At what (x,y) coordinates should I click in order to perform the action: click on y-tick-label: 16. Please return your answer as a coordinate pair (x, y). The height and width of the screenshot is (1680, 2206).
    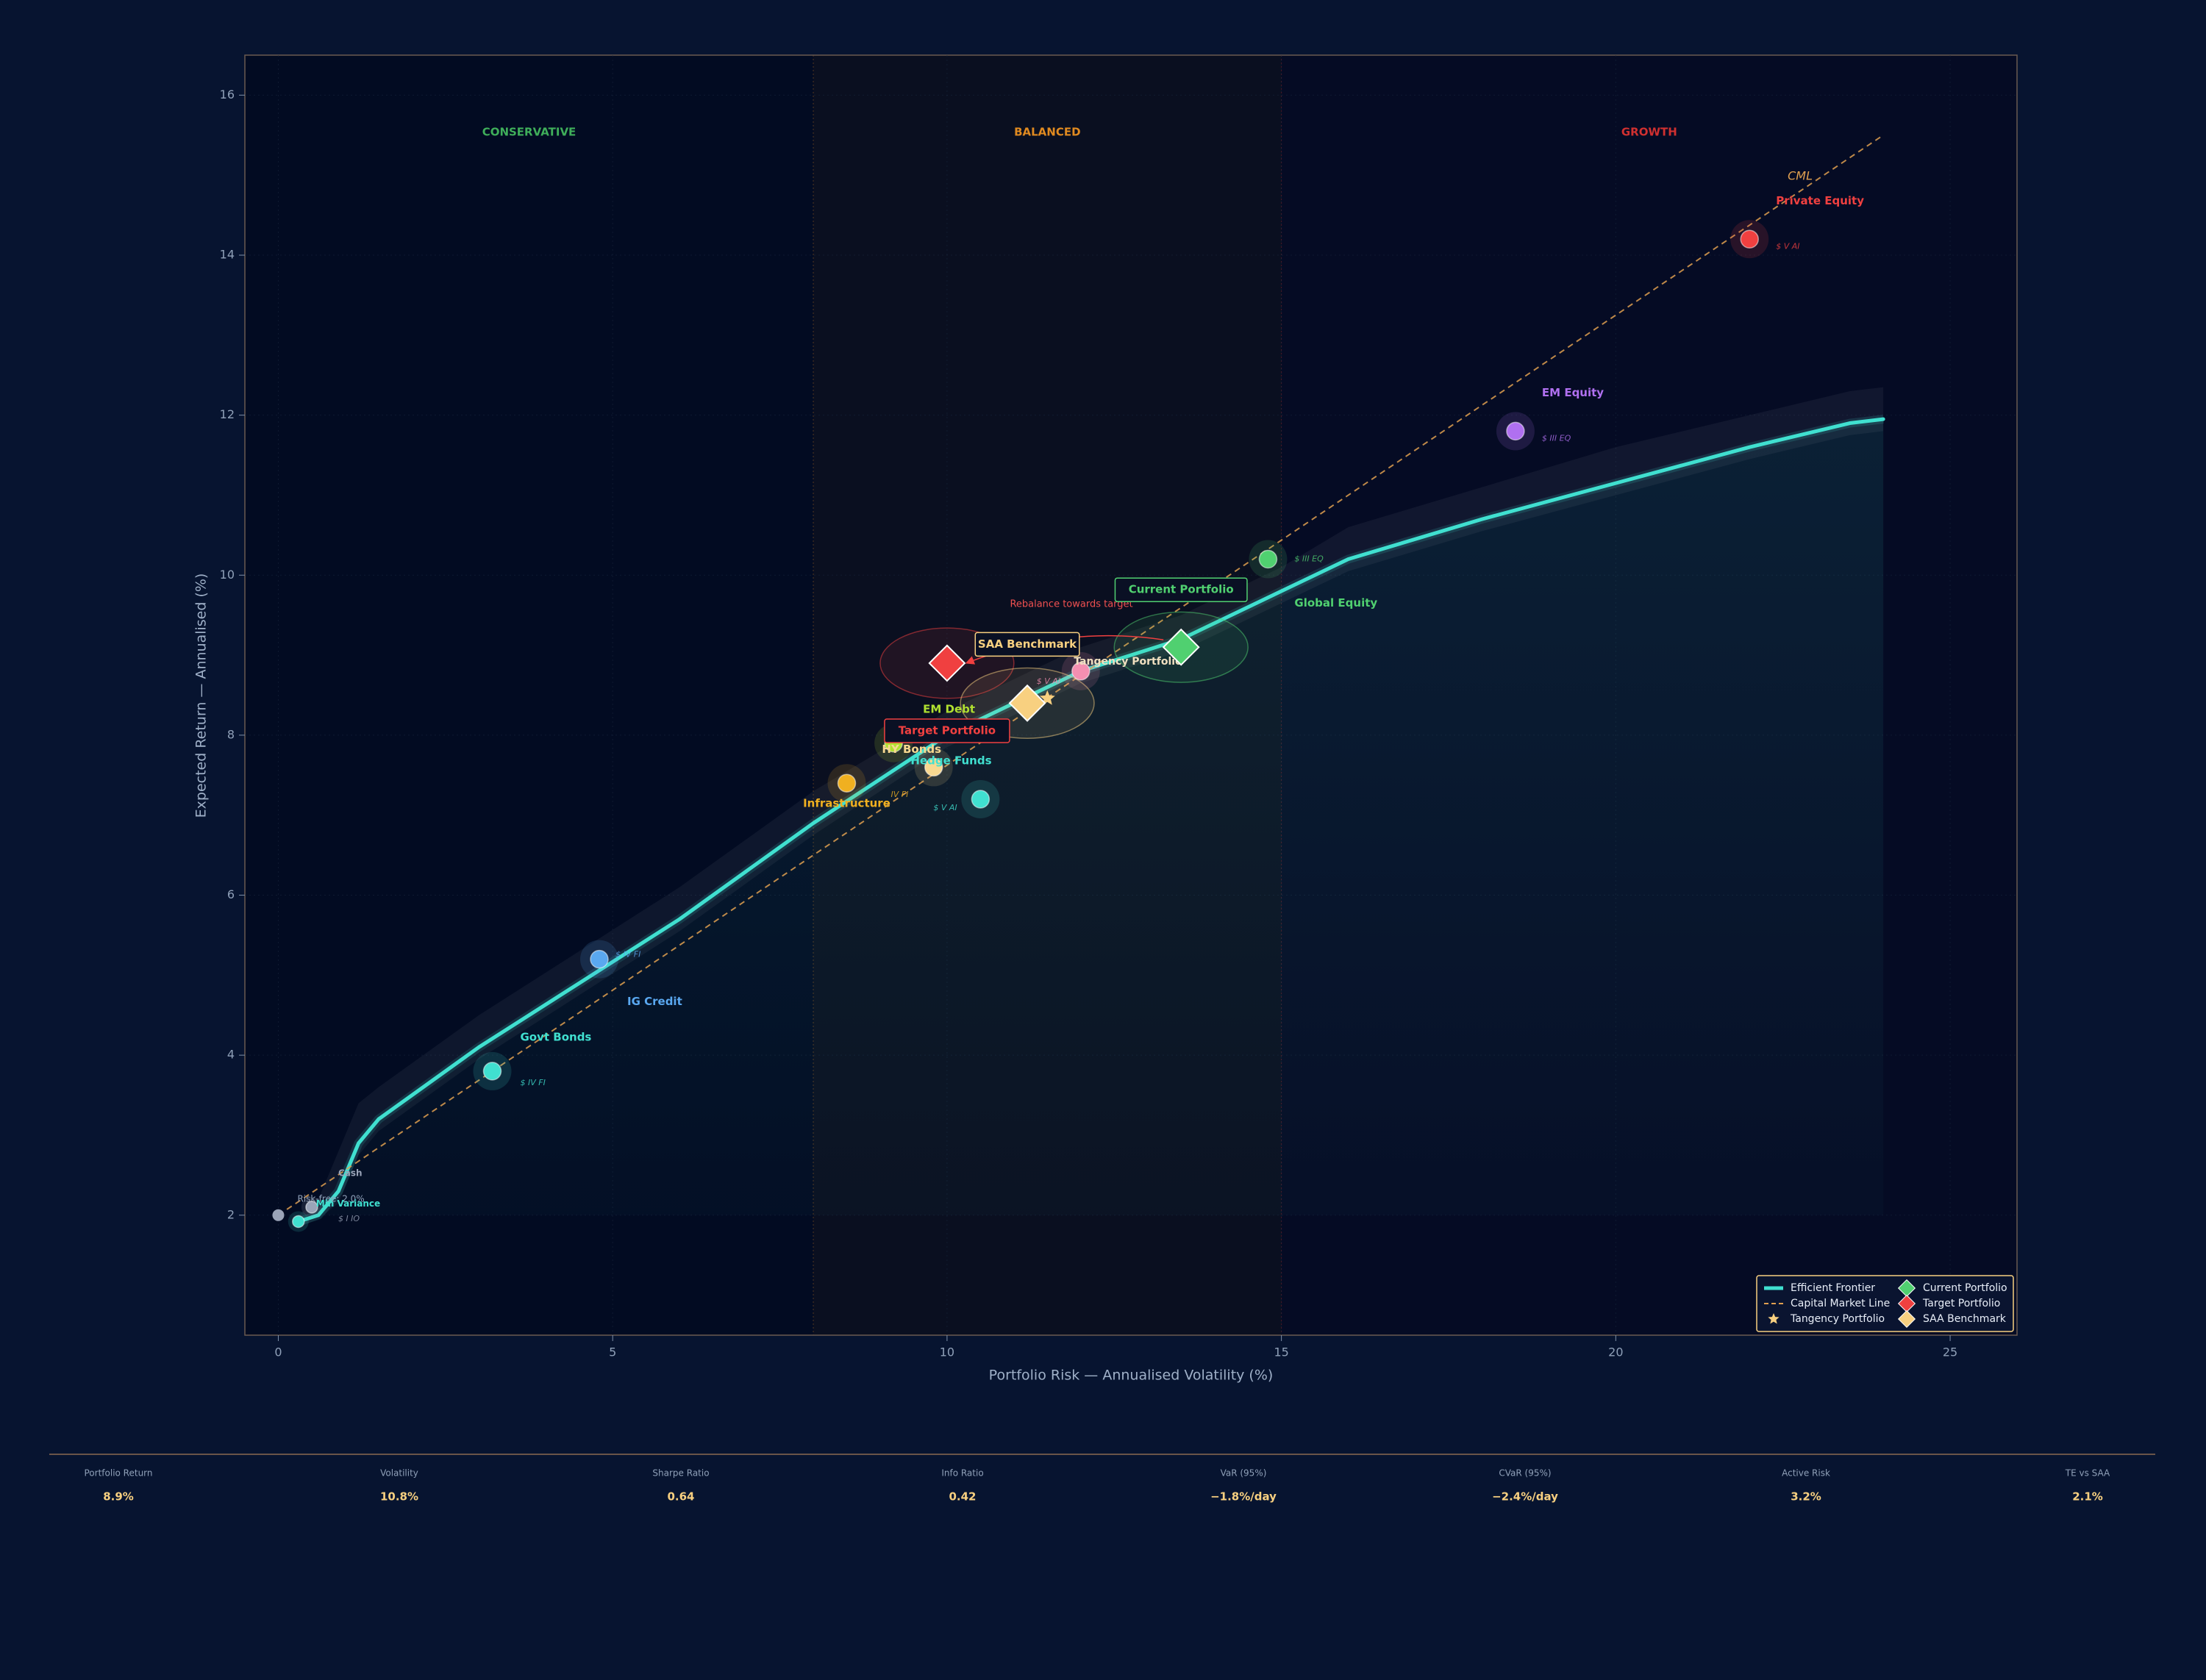
    Looking at the image, I should click on (227, 94).